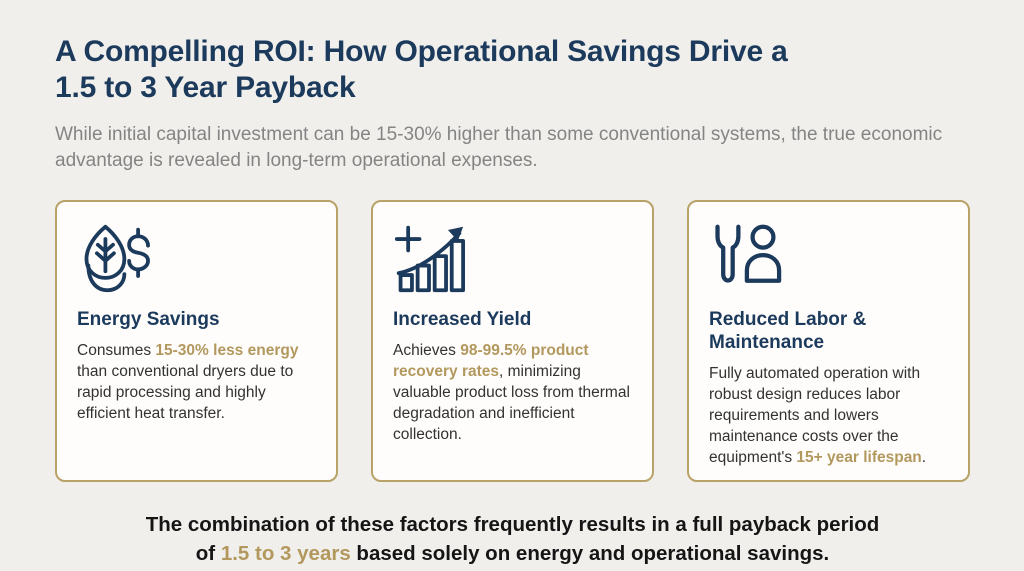  I want to click on body-text: ., so click(924, 457).